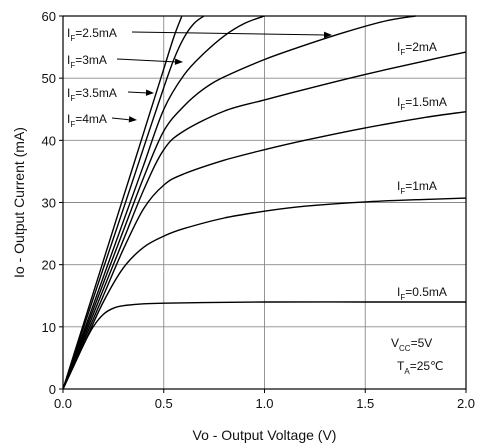  What do you see at coordinates (401, 366) in the screenshot?
I see `ta-condition-main: T` at bounding box center [401, 366].